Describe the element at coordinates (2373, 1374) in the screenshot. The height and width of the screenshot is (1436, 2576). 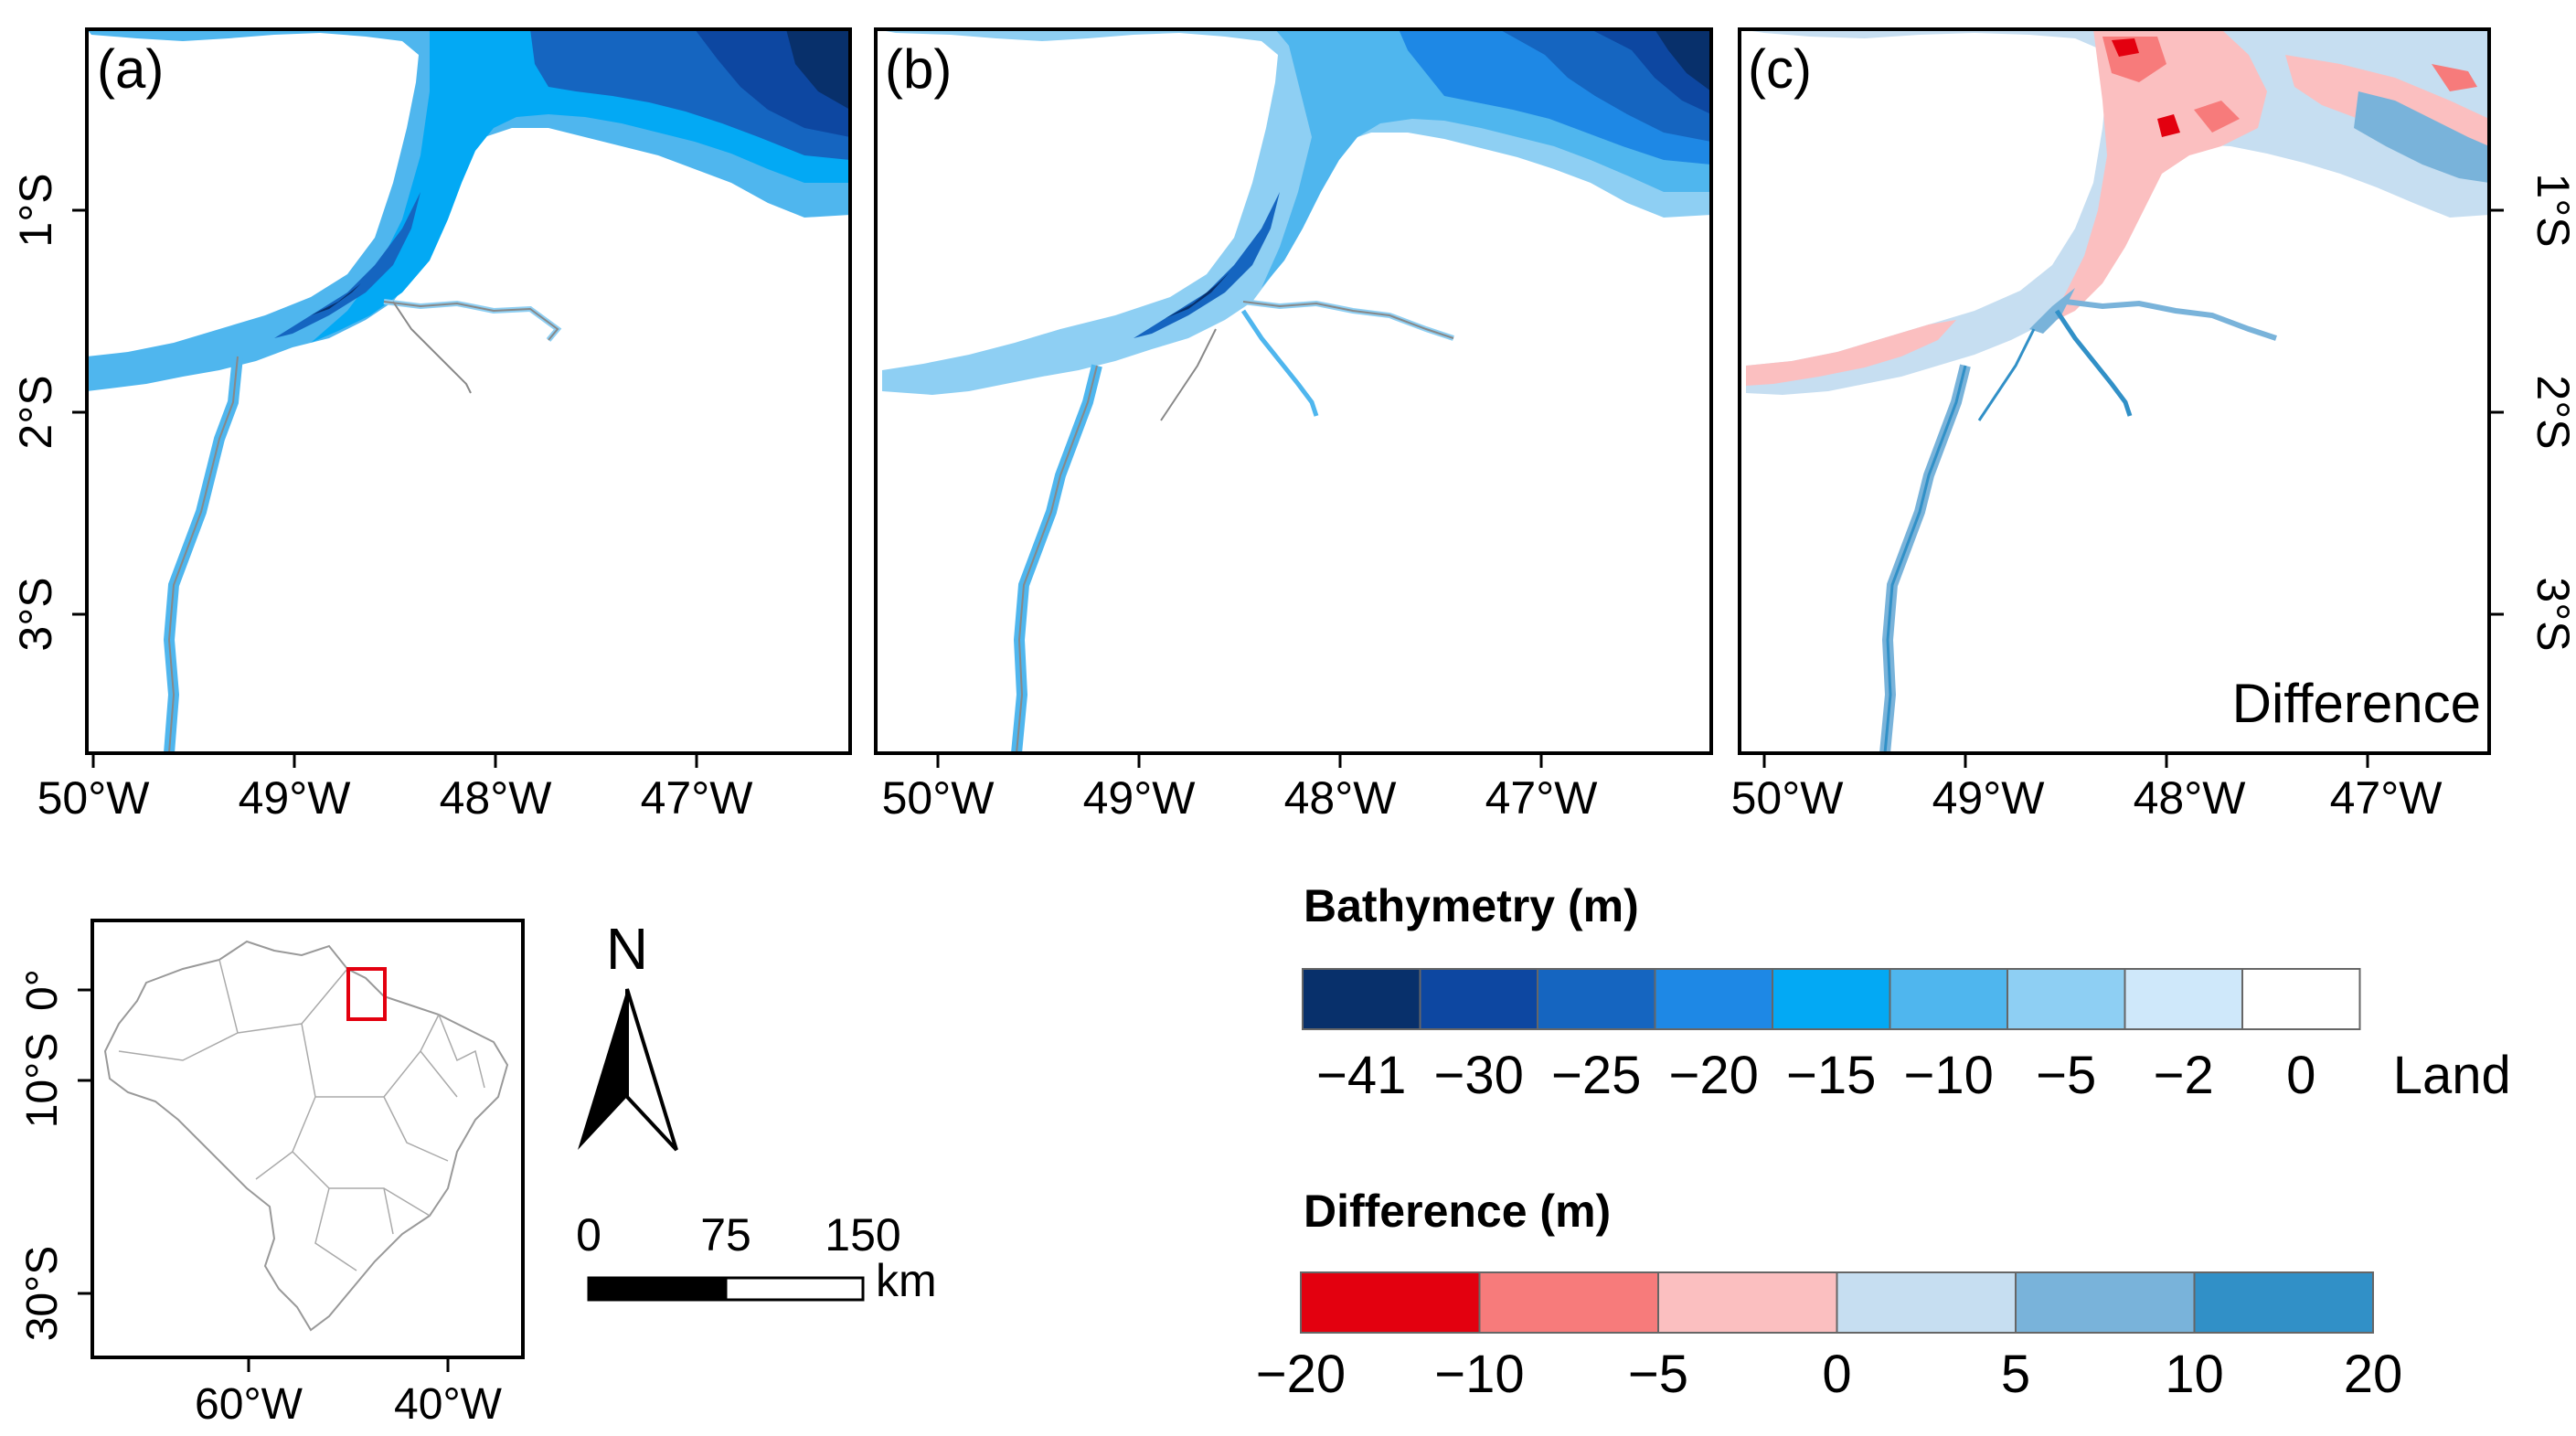
I see `difference-legend-label-6: 20` at that location.